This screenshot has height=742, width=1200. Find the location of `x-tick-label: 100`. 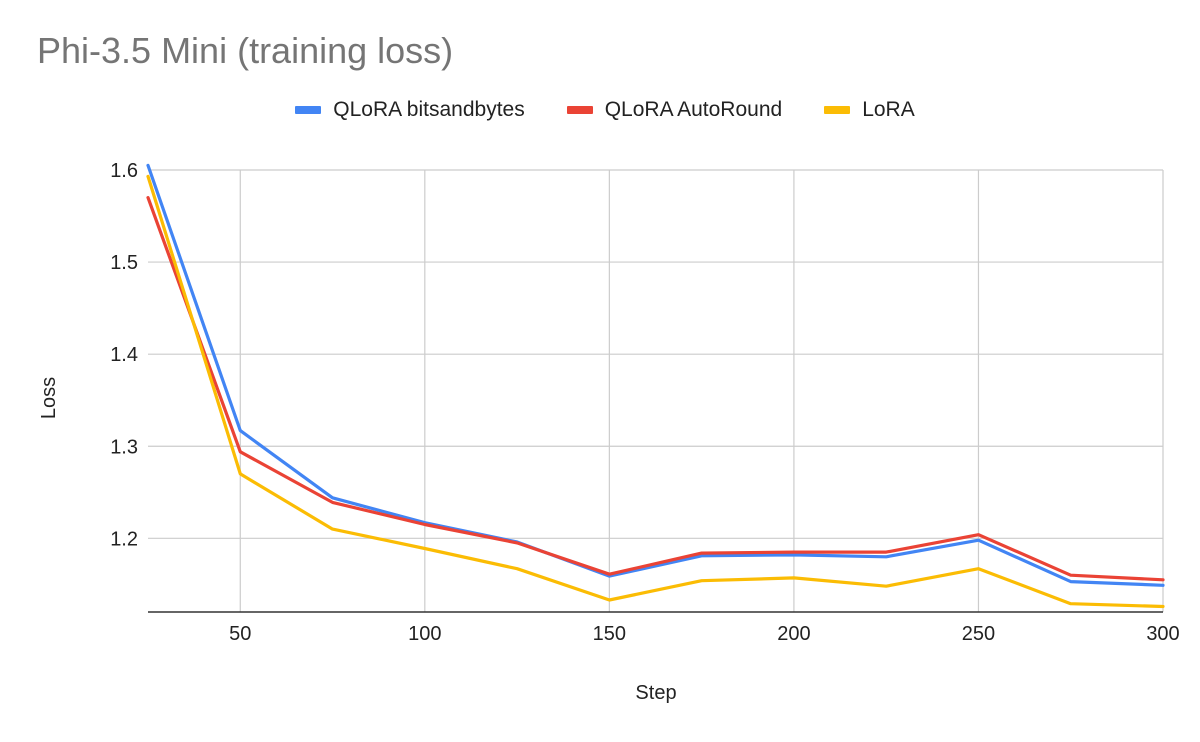

x-tick-label: 100 is located at coordinates (424, 634).